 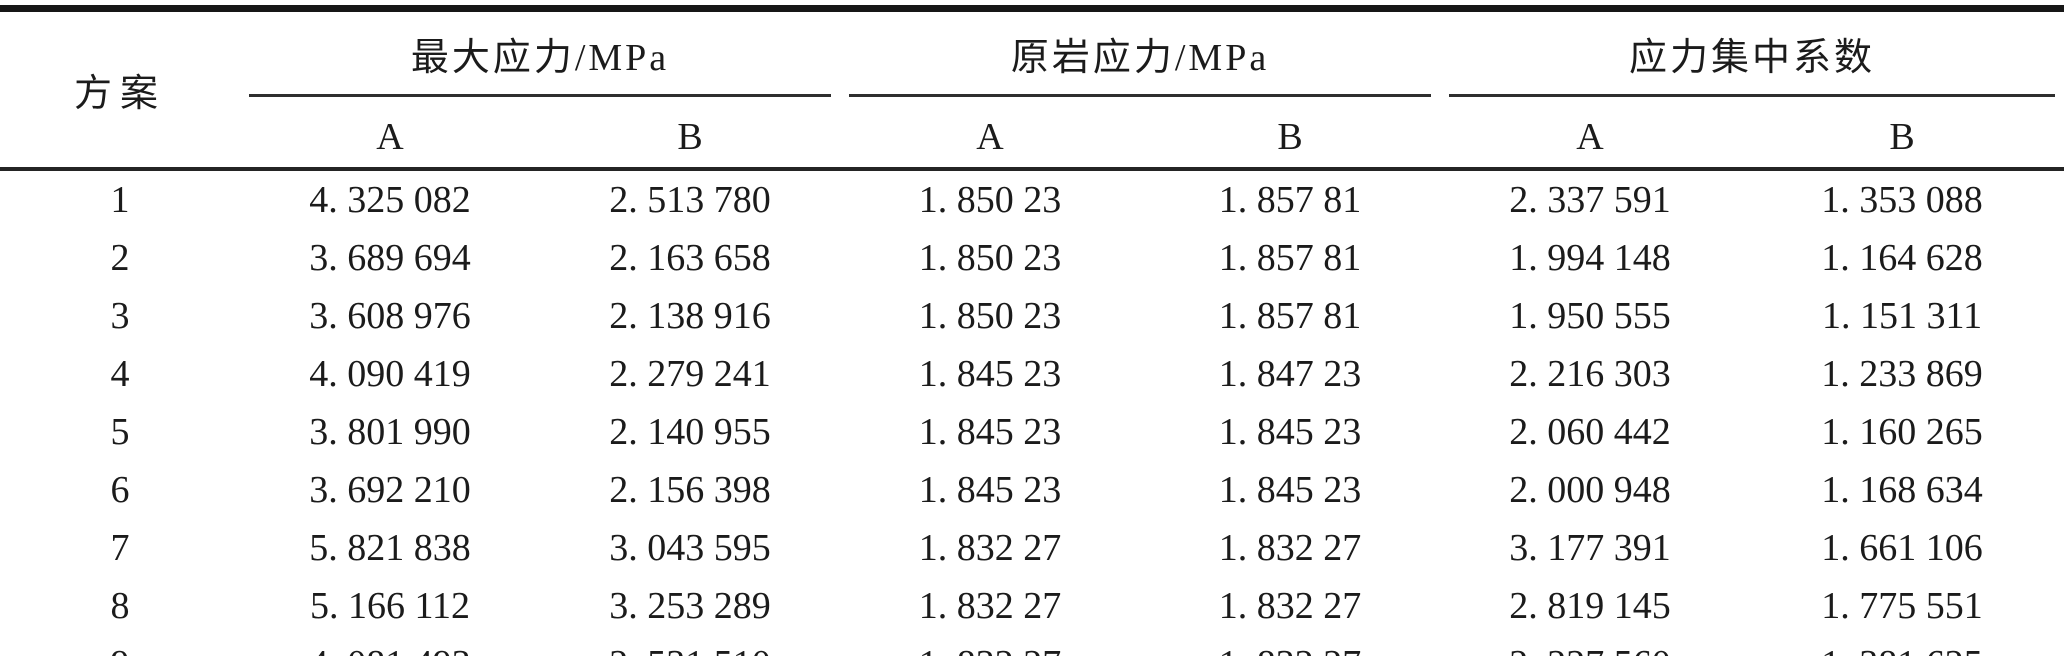 What do you see at coordinates (390, 374) in the screenshot?
I see `value-cell: 4. 090 419` at bounding box center [390, 374].